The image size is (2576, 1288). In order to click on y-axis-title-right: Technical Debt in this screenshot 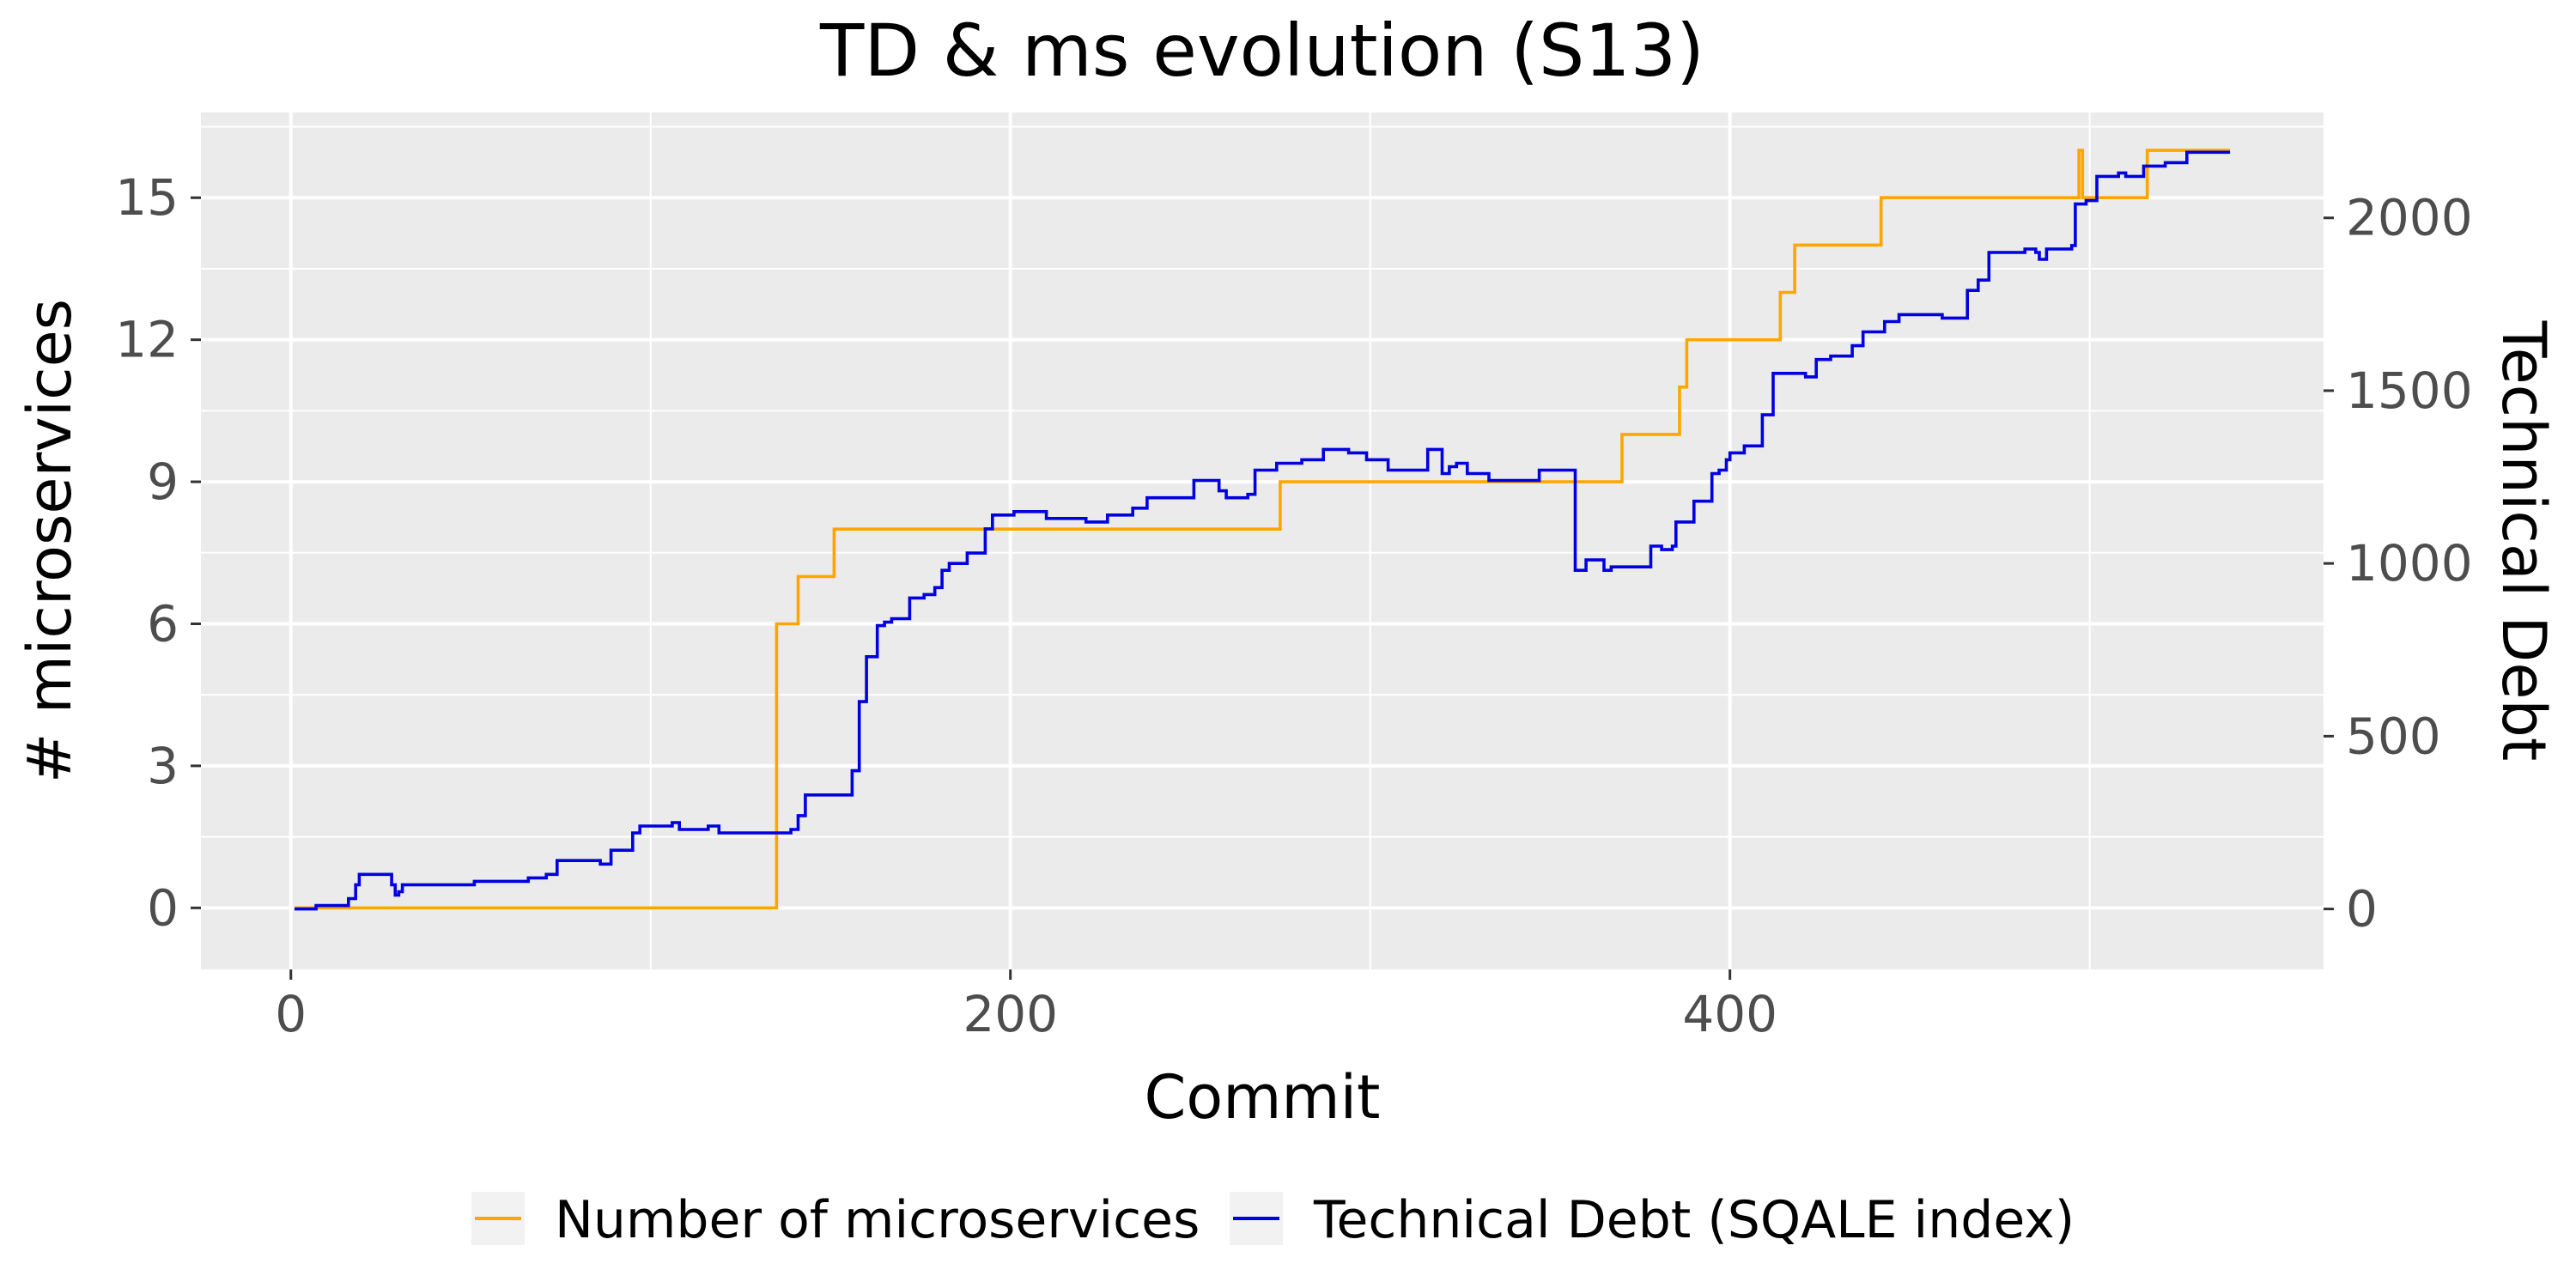, I will do `click(2523, 541)`.